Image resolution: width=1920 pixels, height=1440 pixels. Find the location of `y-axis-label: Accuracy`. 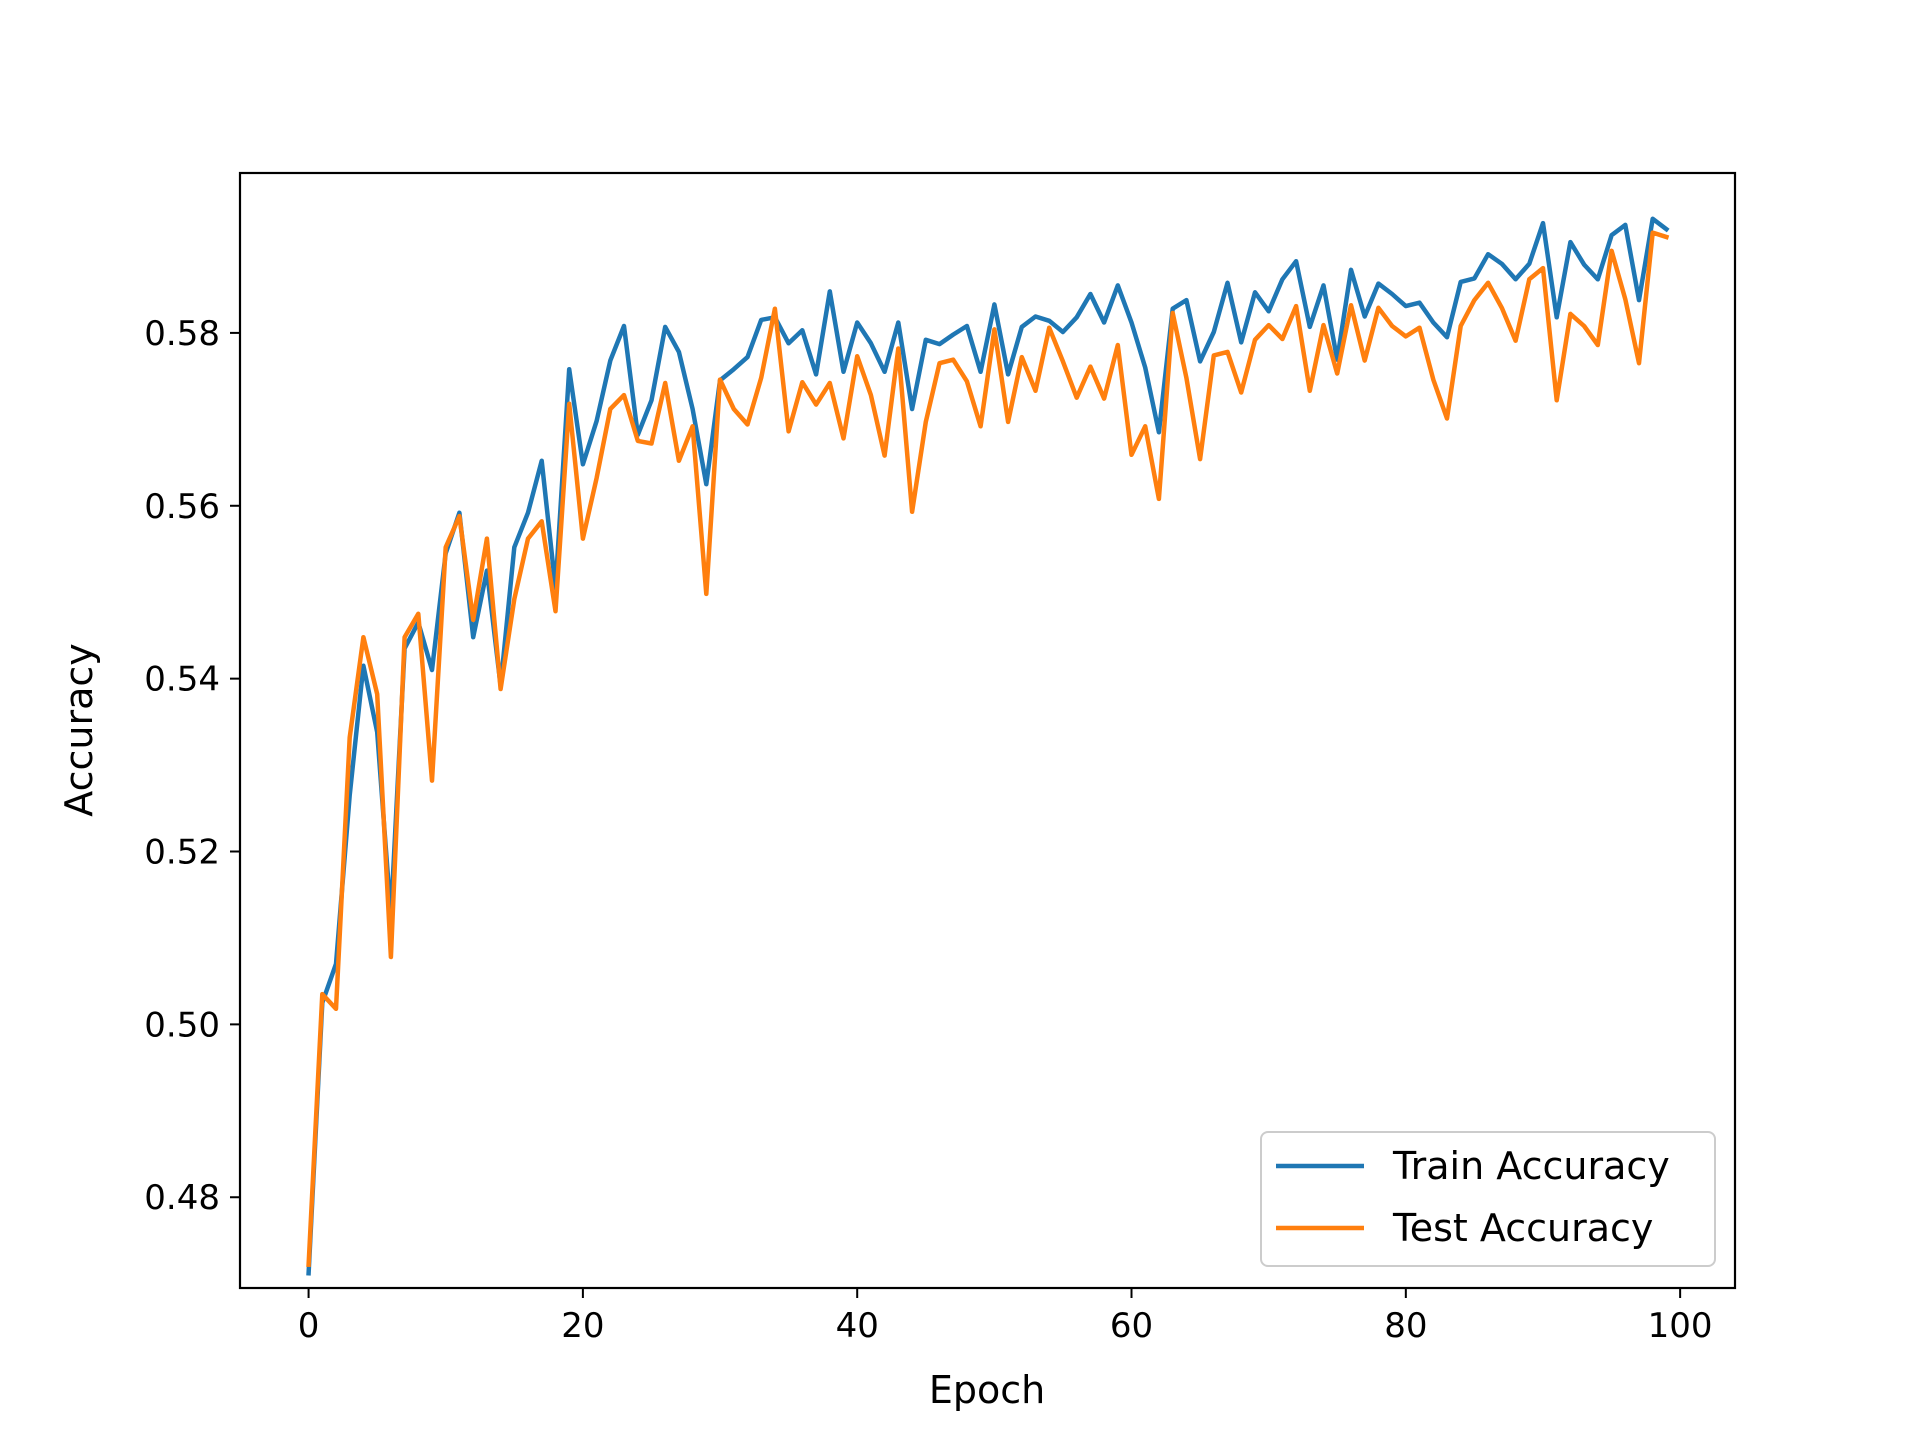

y-axis-label: Accuracy is located at coordinates (79, 730).